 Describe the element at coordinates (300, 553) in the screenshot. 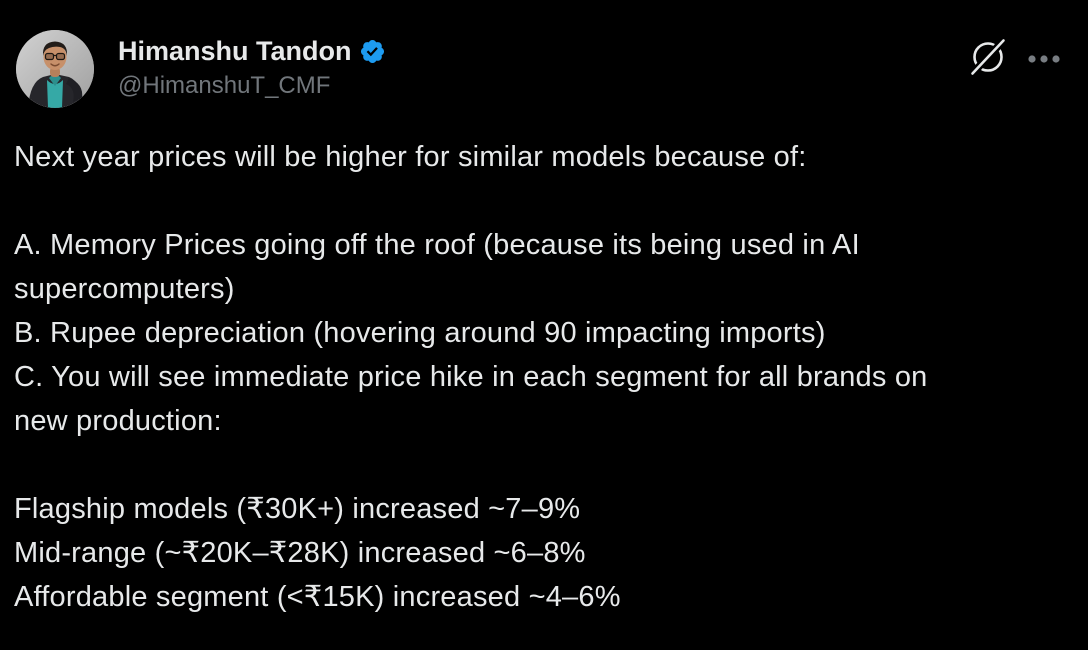

I see `tweet-text-line: Mid-range (~₹20K–₹28K) increased ~6–8%` at that location.